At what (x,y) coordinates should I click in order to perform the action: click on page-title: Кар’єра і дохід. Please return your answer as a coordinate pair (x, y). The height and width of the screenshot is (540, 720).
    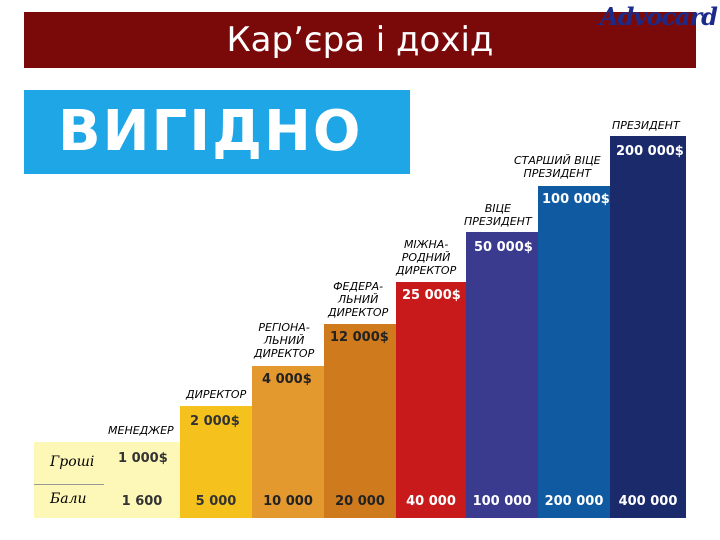
    Looking at the image, I should click on (360, 40).